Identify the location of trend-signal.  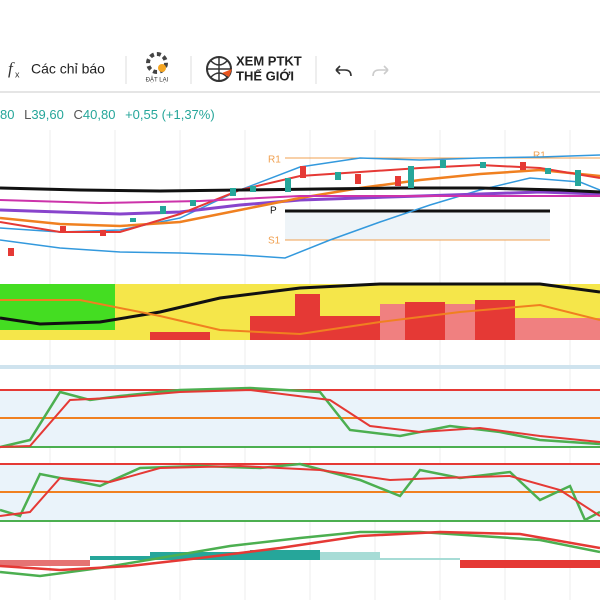
(300, 317).